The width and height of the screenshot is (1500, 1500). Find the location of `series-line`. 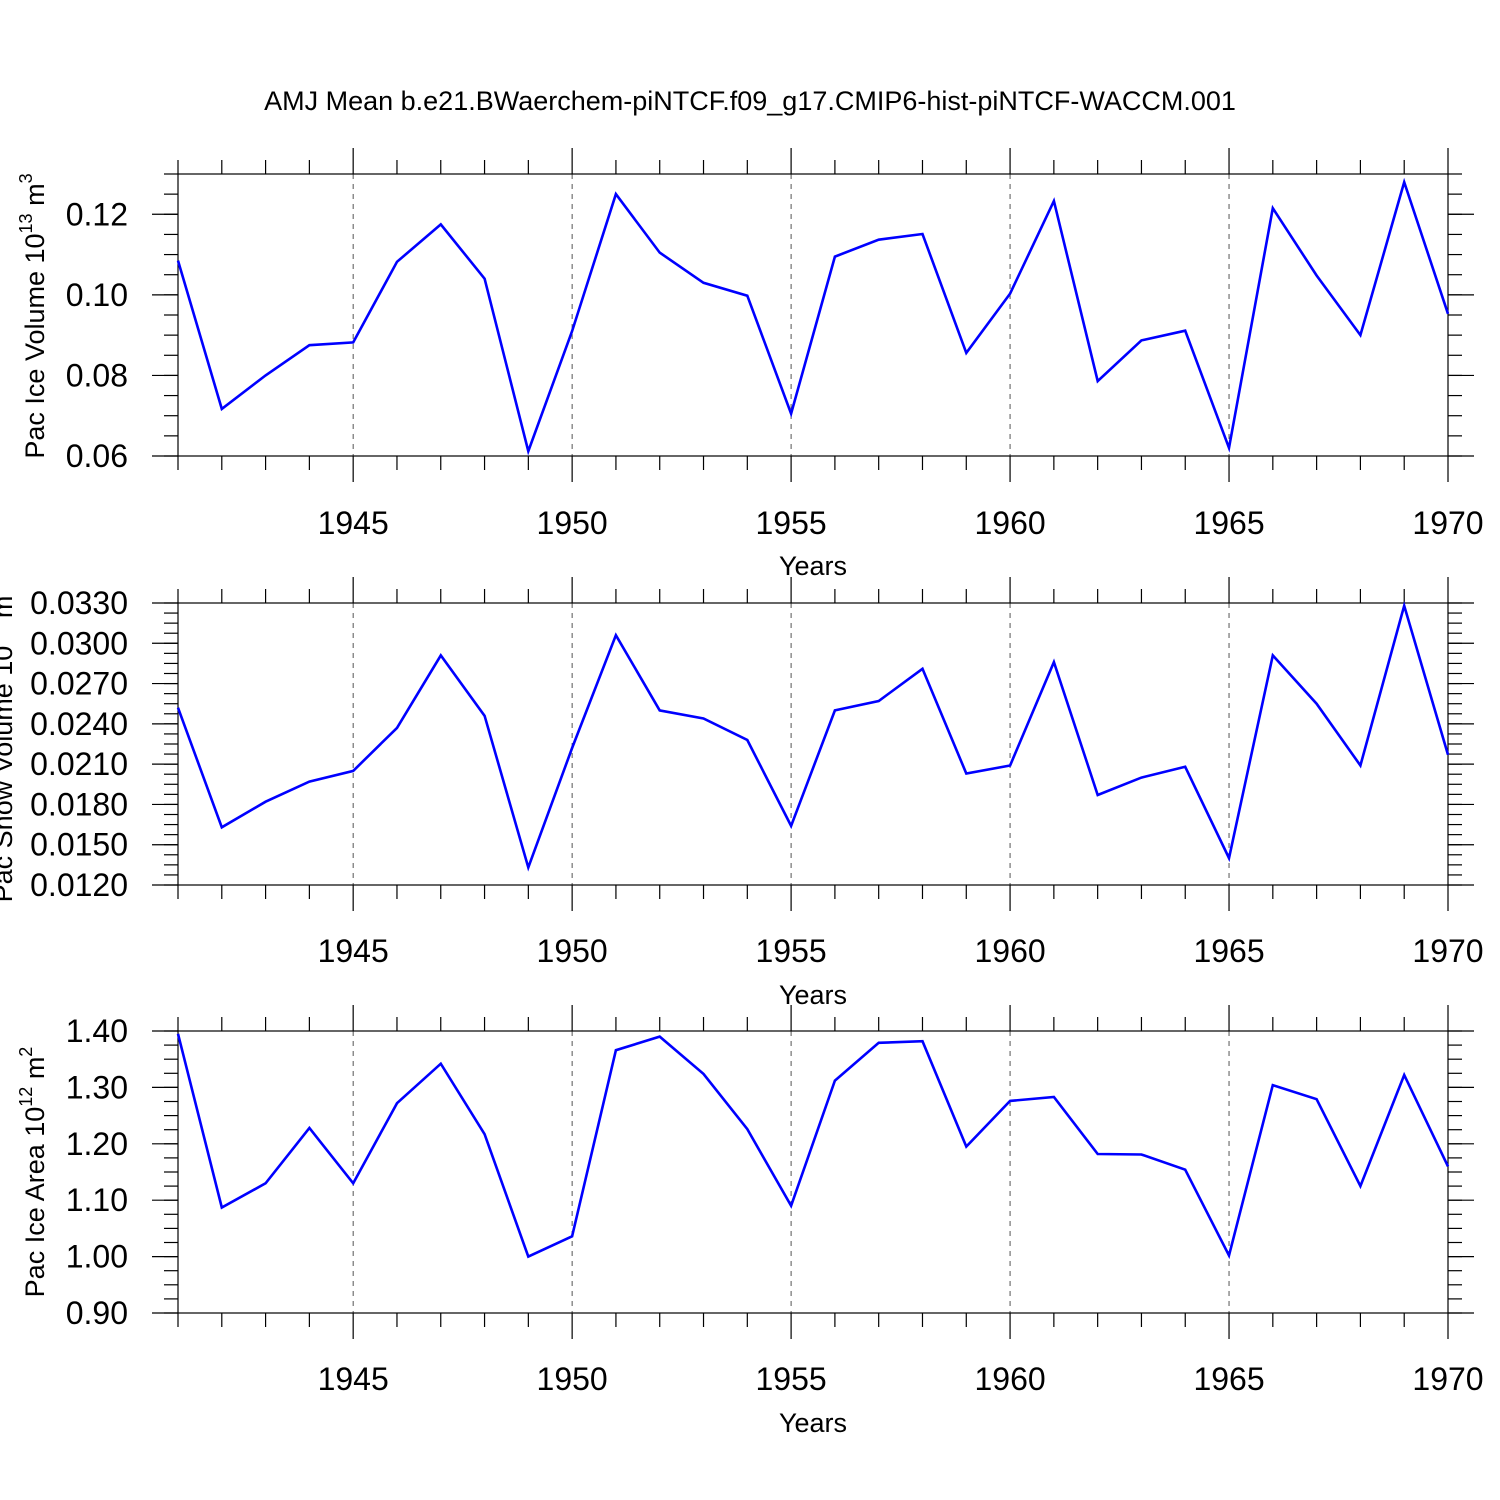

series-line is located at coordinates (813, 1146).